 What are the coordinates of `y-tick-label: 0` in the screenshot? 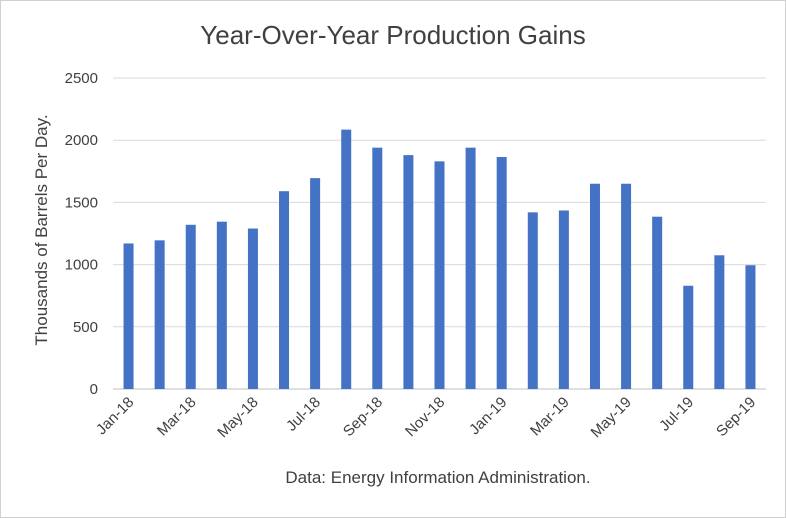 It's located at (94, 389).